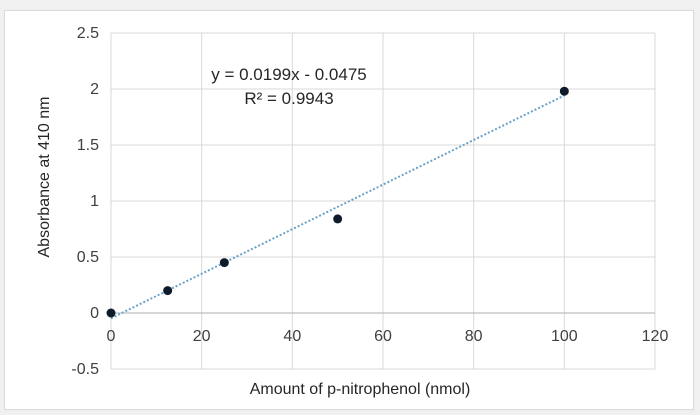  Describe the element at coordinates (85, 201) in the screenshot. I see `y-axis-ticks: -0.5 0 0.5 1 1.5 2 2.5` at that location.